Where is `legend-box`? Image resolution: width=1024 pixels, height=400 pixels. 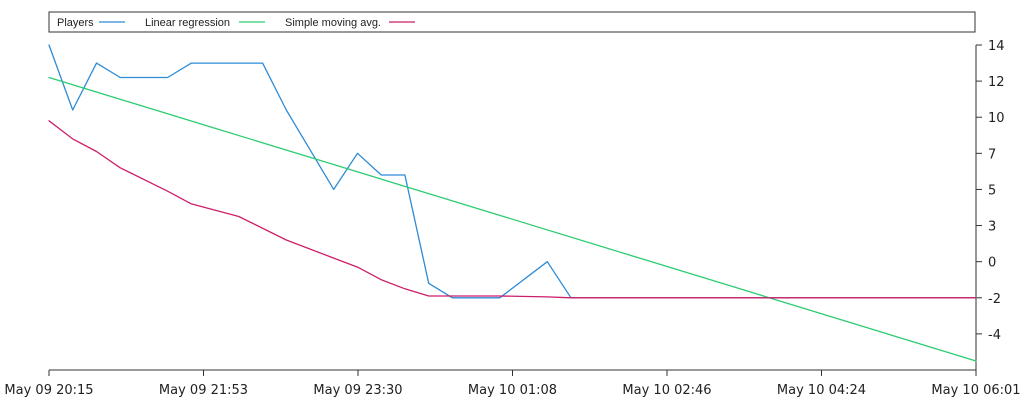
legend-box is located at coordinates (512, 22).